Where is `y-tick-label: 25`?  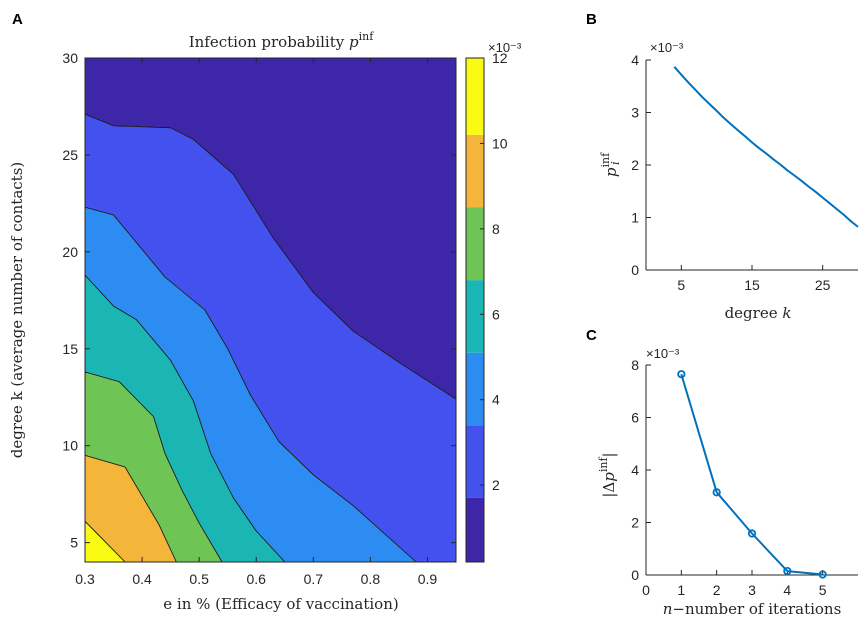 y-tick-label: 25 is located at coordinates (70, 155).